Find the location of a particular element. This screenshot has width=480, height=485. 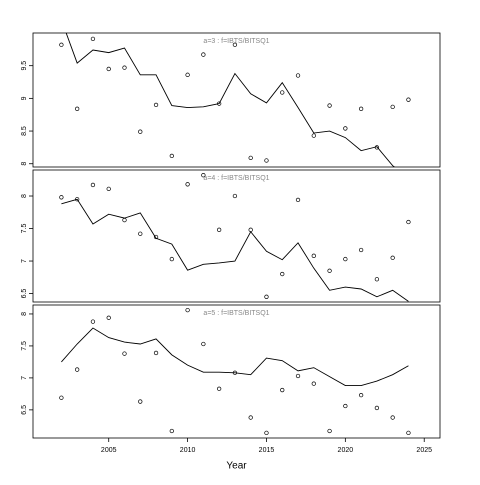

x-tick-label: 2025 is located at coordinates (424, 450).